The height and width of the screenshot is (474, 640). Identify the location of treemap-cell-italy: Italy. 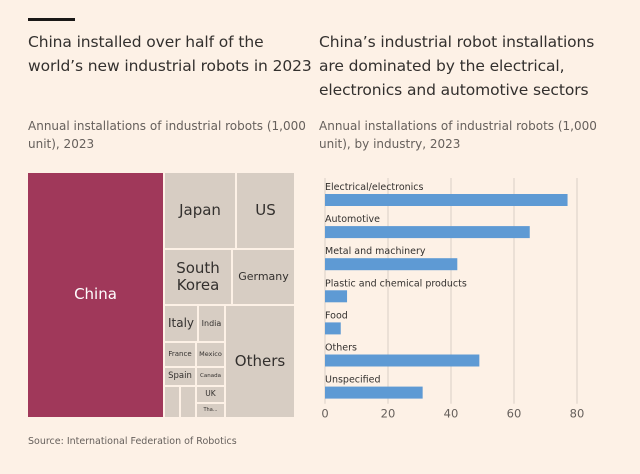
(181, 323).